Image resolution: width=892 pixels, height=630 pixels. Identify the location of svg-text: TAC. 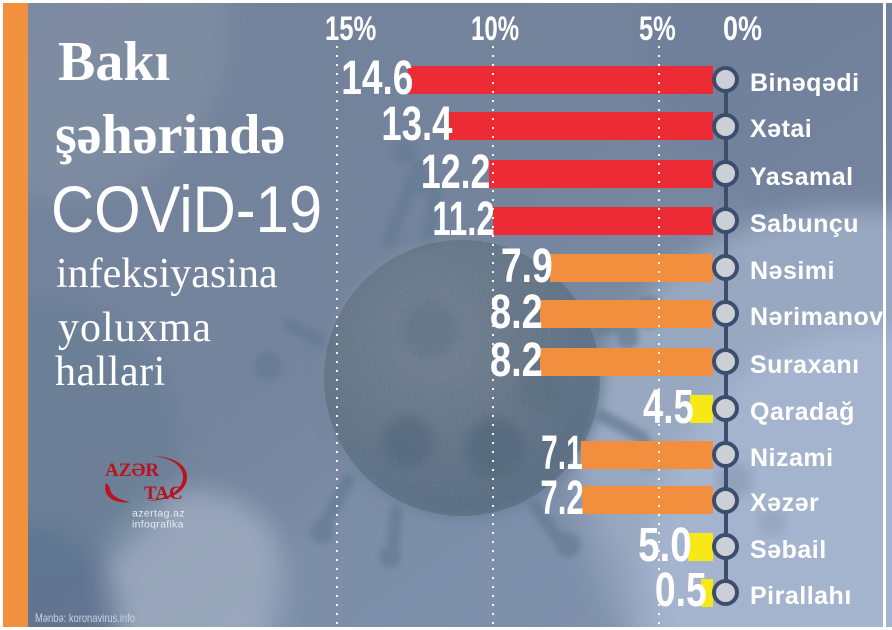
(163, 493).